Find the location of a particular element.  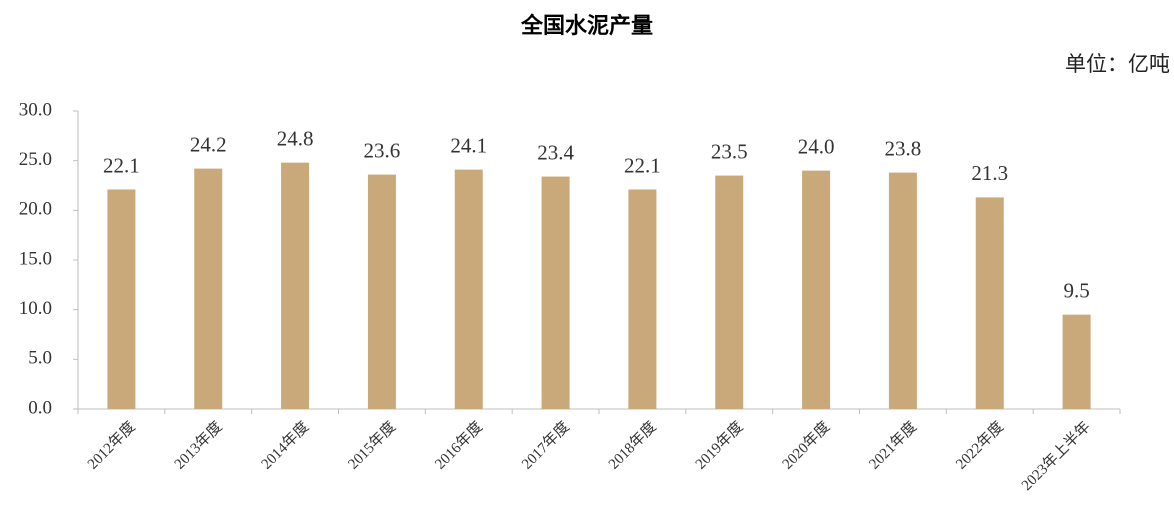

chart-title: 全国水泥产量 is located at coordinates (586, 25).